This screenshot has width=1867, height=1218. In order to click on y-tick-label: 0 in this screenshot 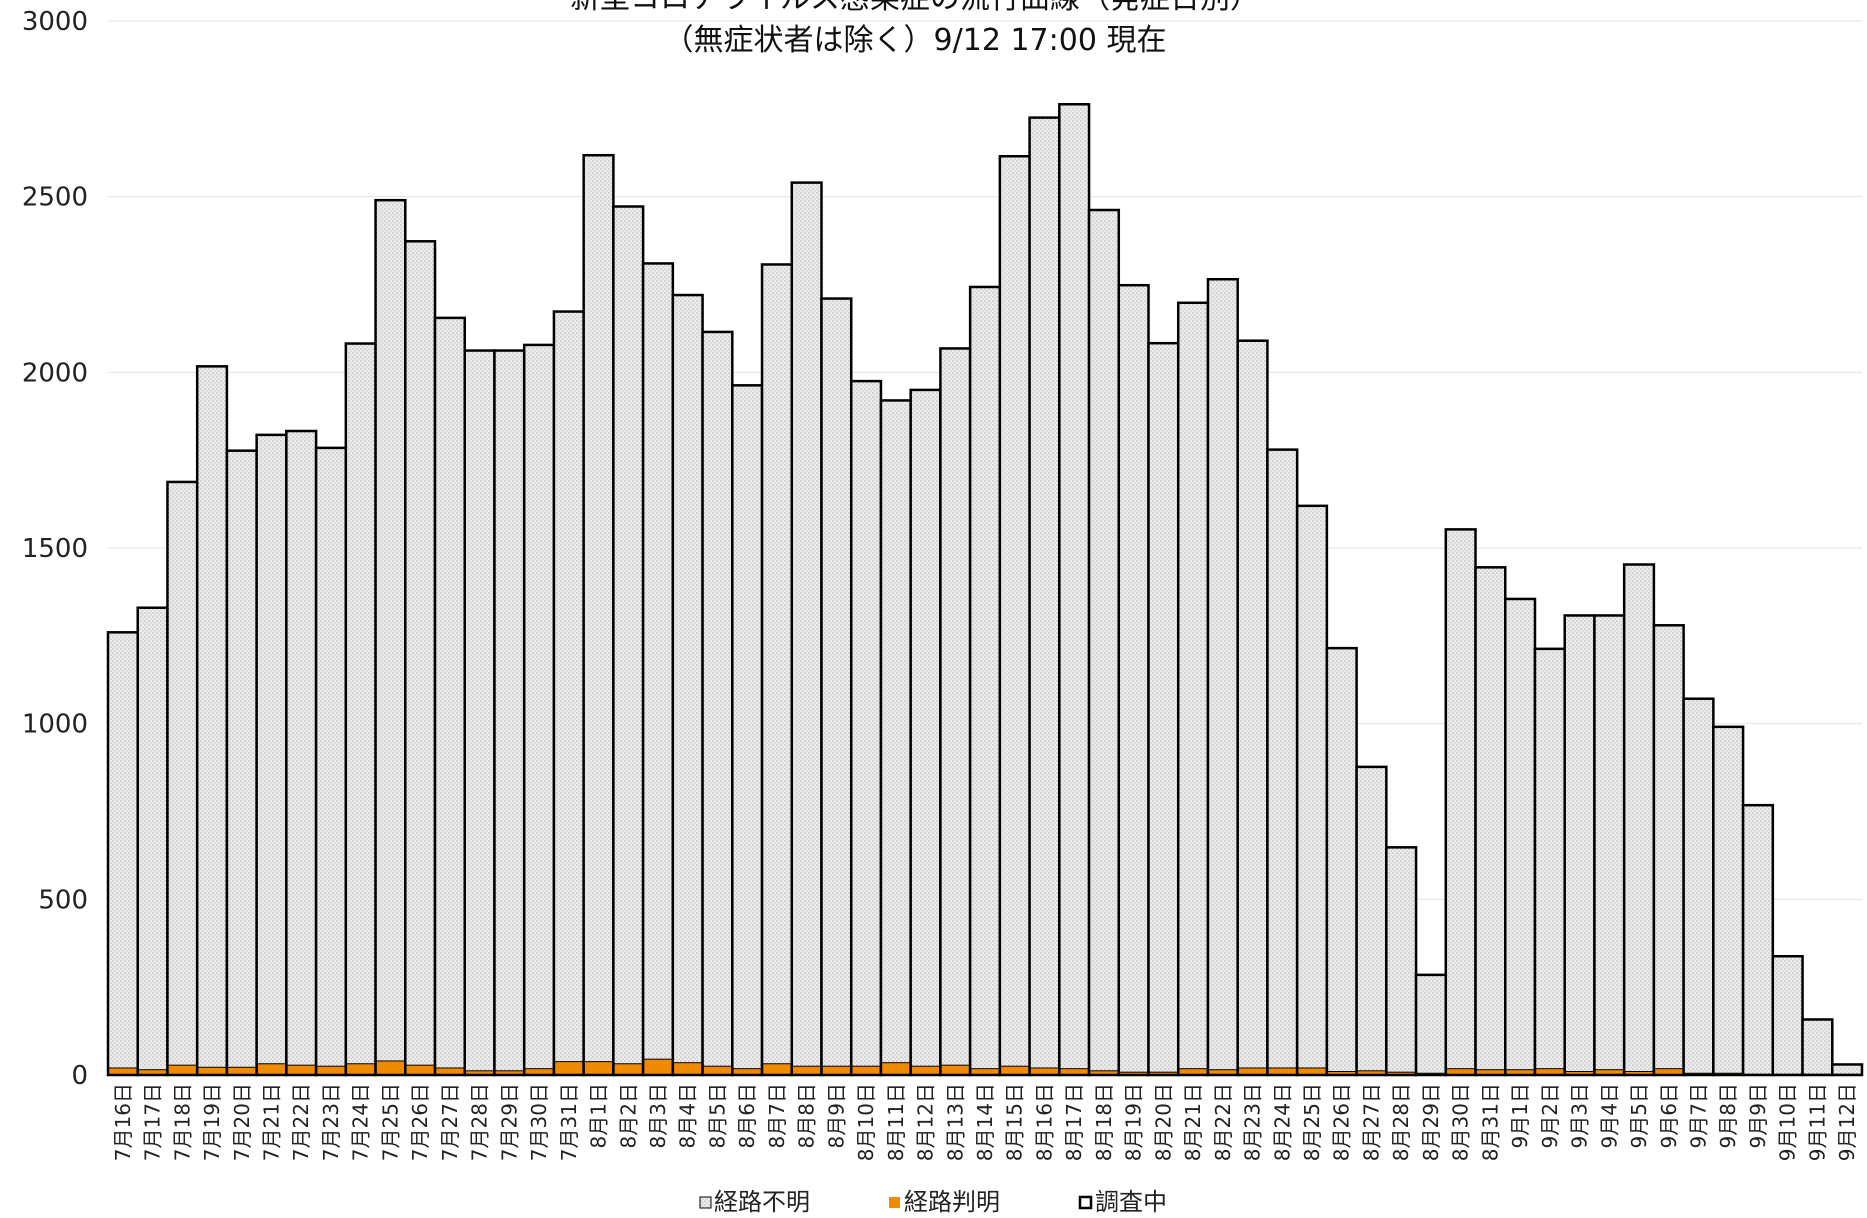, I will do `click(79, 1076)`.